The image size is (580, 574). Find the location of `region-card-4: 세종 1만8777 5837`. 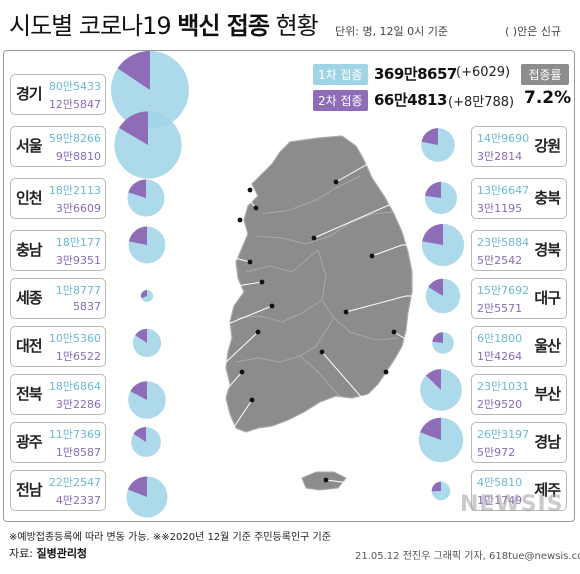

region-card-4: 세종 1만8777 5837 is located at coordinates (58, 298).